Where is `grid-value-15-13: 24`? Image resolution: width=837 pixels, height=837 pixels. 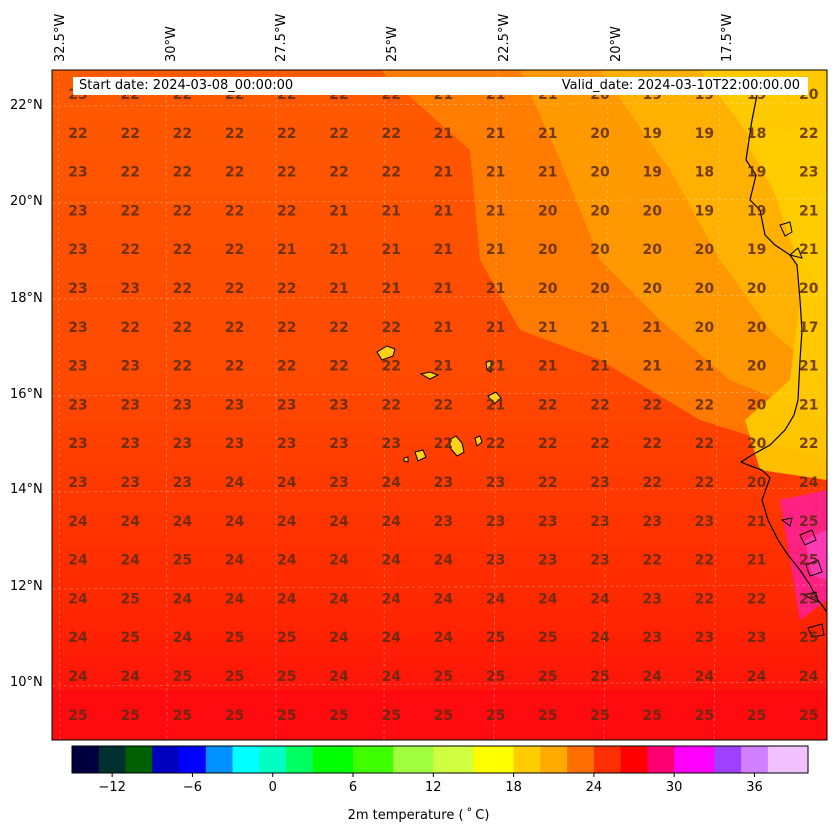 grid-value-15-13: 24 is located at coordinates (757, 677).